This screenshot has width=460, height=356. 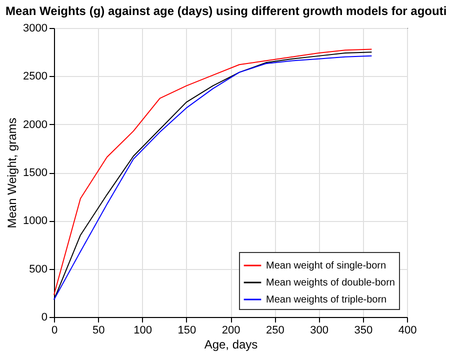 I want to click on y-tick-label: 1000, so click(x=35, y=221).